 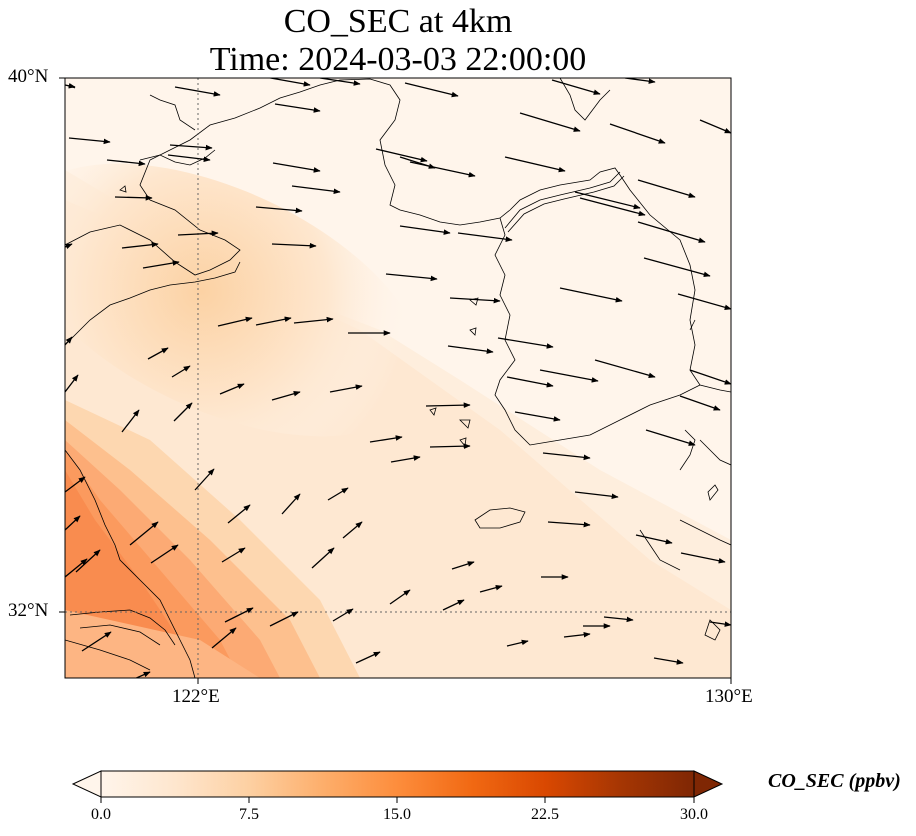 I want to click on colorbar-tick-3: 22.5, so click(x=545, y=814).